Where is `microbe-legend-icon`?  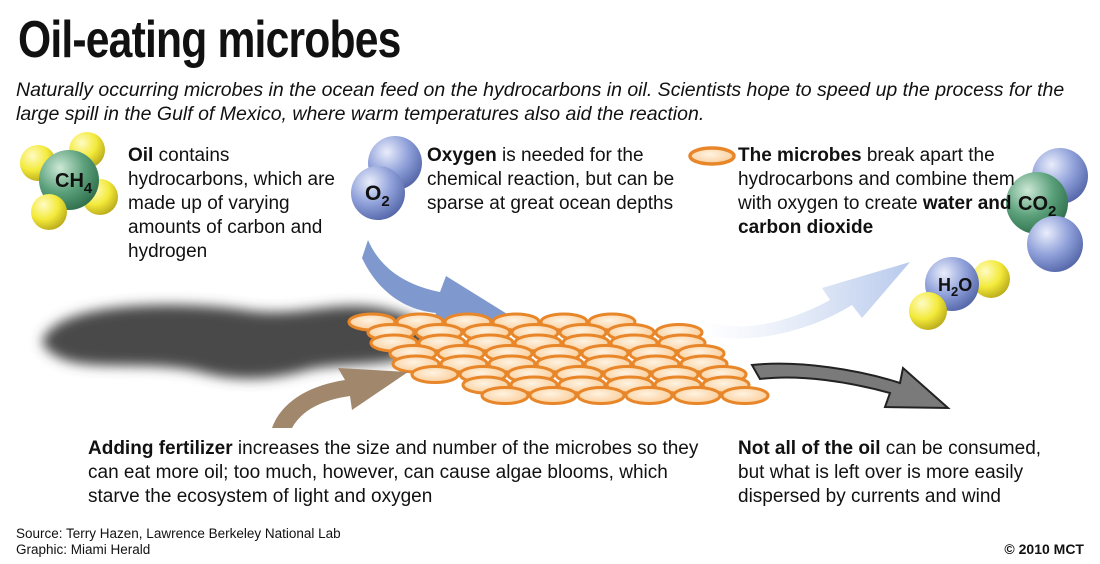 microbe-legend-icon is located at coordinates (712, 156).